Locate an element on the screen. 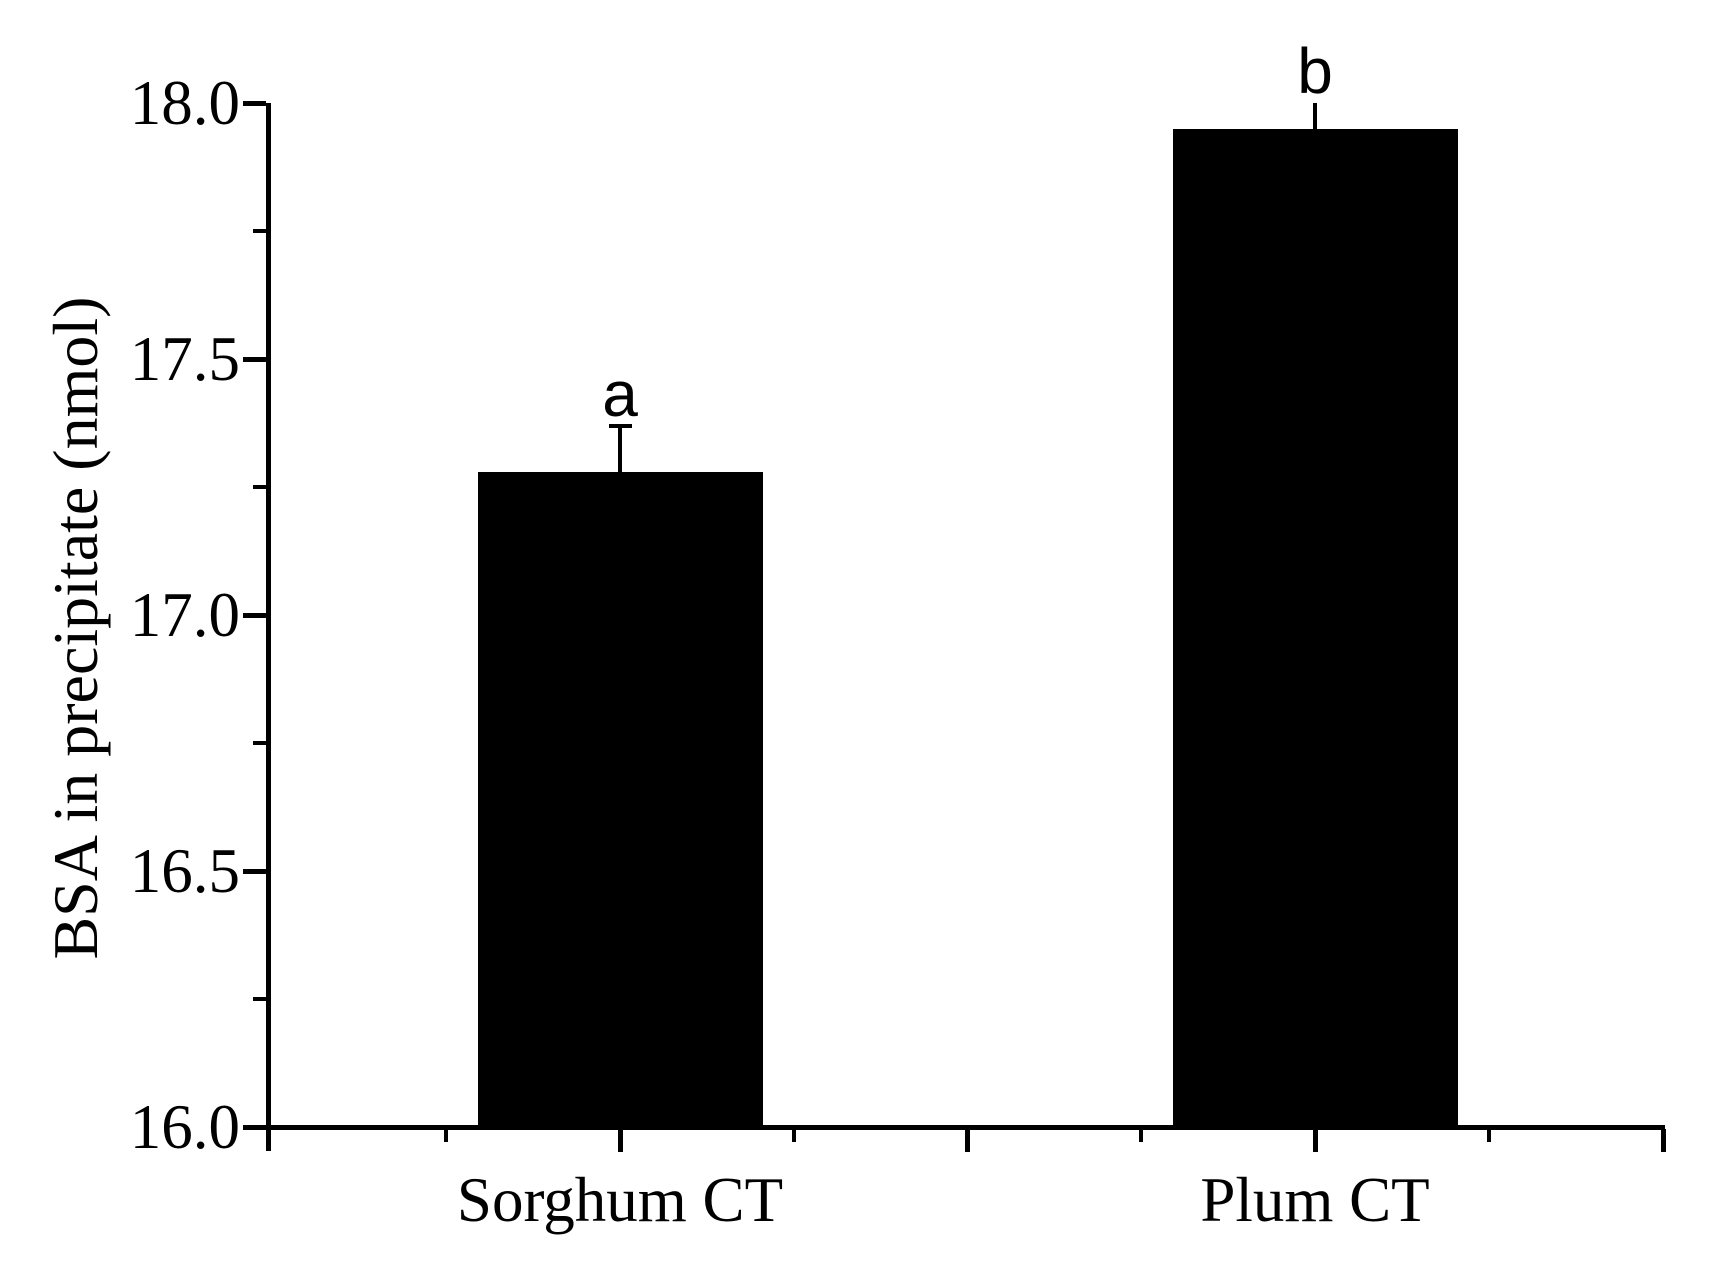 The width and height of the screenshot is (1720, 1270). x-category-label-sorghum-ct: Sorghum CT is located at coordinates (620, 1200).